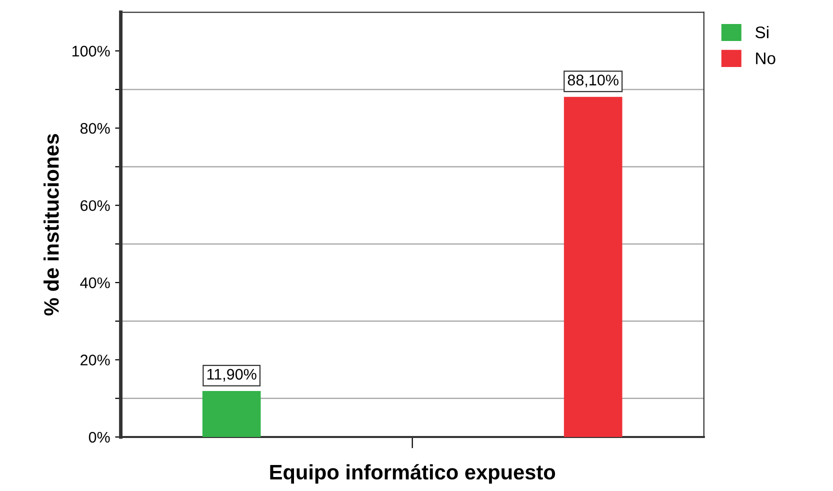 This screenshot has height=491, width=833. I want to click on y-tick-label: 0%, so click(99, 437).